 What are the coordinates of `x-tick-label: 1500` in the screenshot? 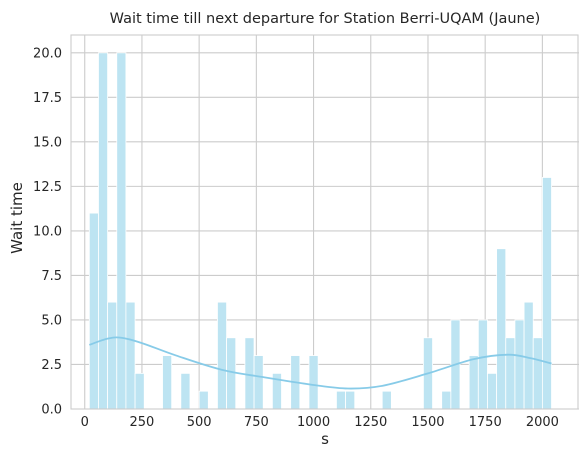 It's located at (427, 422).